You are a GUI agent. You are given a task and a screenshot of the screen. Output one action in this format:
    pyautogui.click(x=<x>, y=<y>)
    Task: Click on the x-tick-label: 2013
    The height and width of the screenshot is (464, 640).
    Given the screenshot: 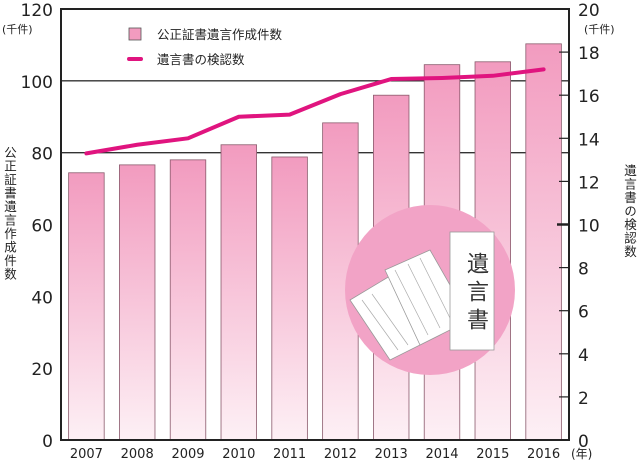 What is the action you would take?
    pyautogui.click(x=391, y=454)
    